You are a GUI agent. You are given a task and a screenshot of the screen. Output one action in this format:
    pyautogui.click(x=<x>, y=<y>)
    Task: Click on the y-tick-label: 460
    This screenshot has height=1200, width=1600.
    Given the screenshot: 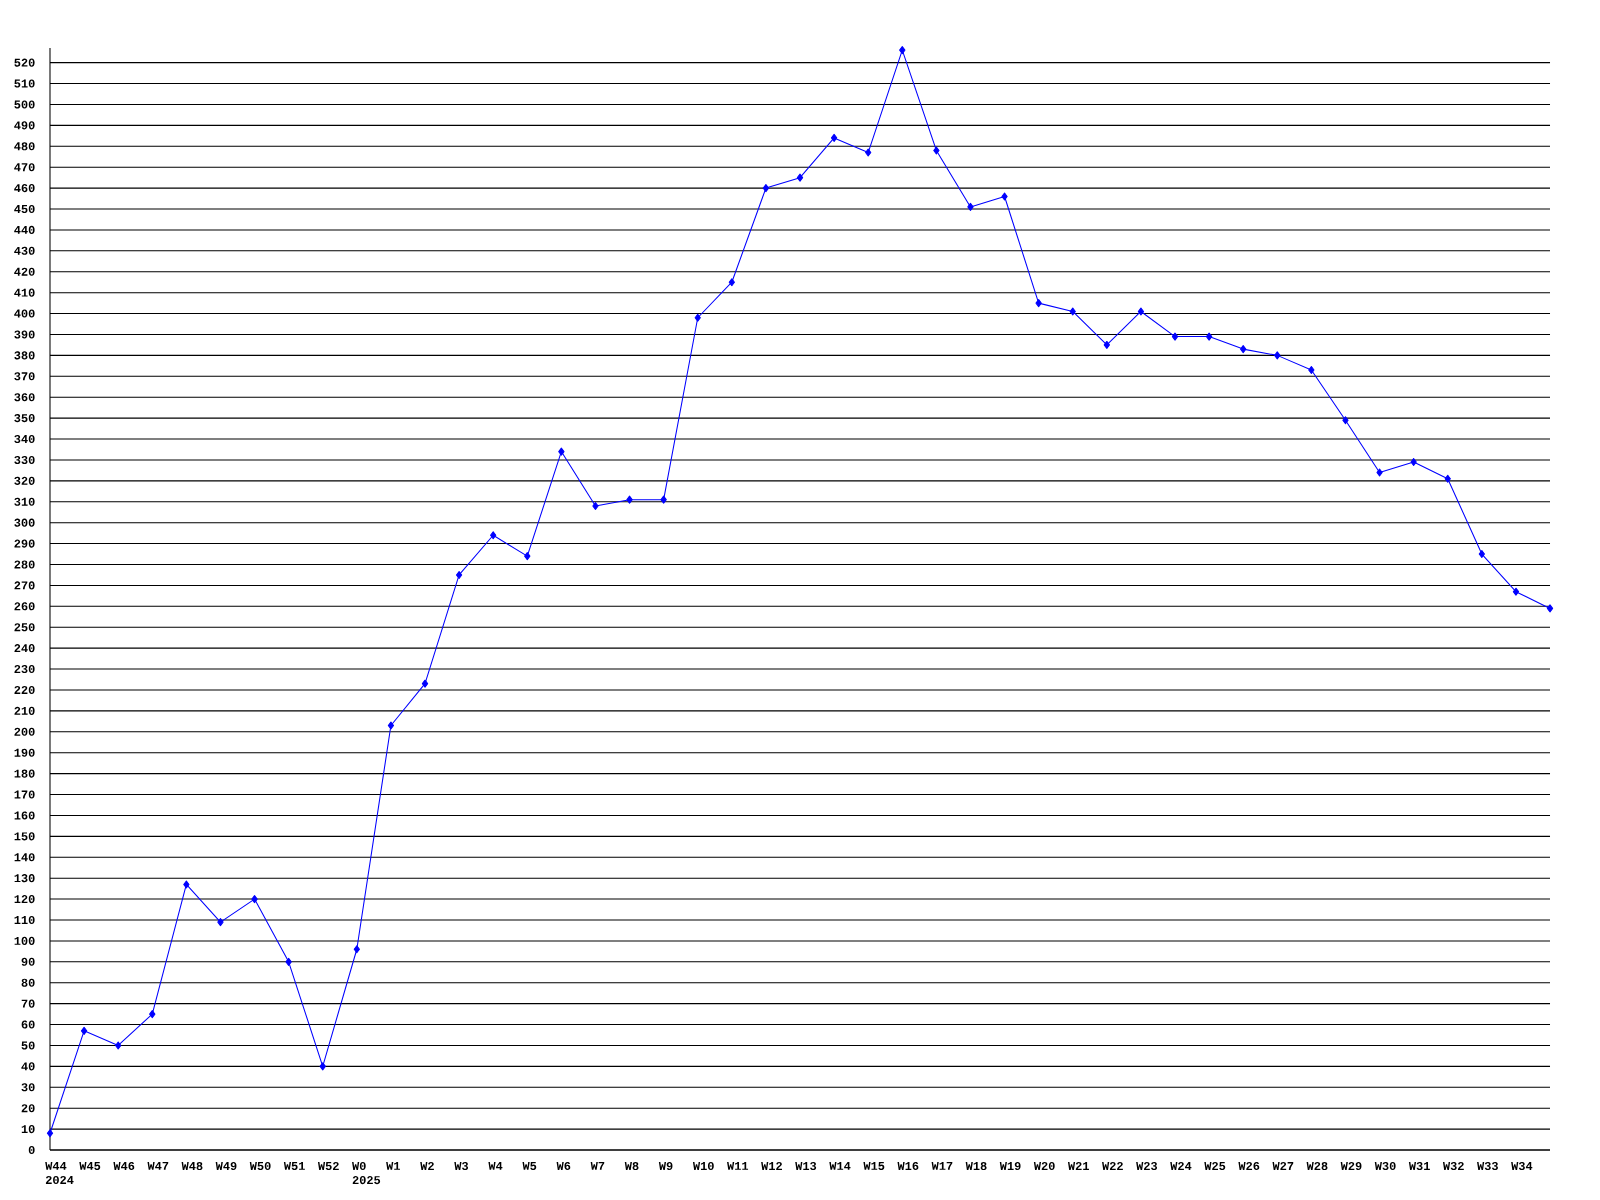 What is the action you would take?
    pyautogui.click(x=24, y=188)
    